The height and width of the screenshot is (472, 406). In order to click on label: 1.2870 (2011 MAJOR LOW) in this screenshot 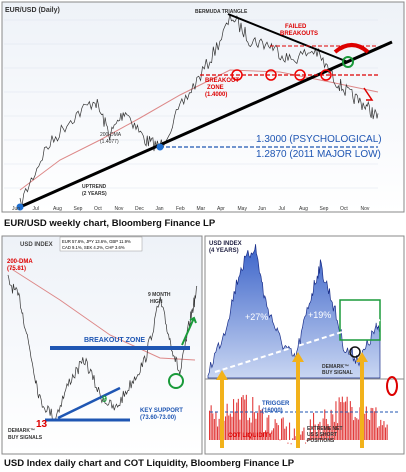, I will do `click(318, 154)`.